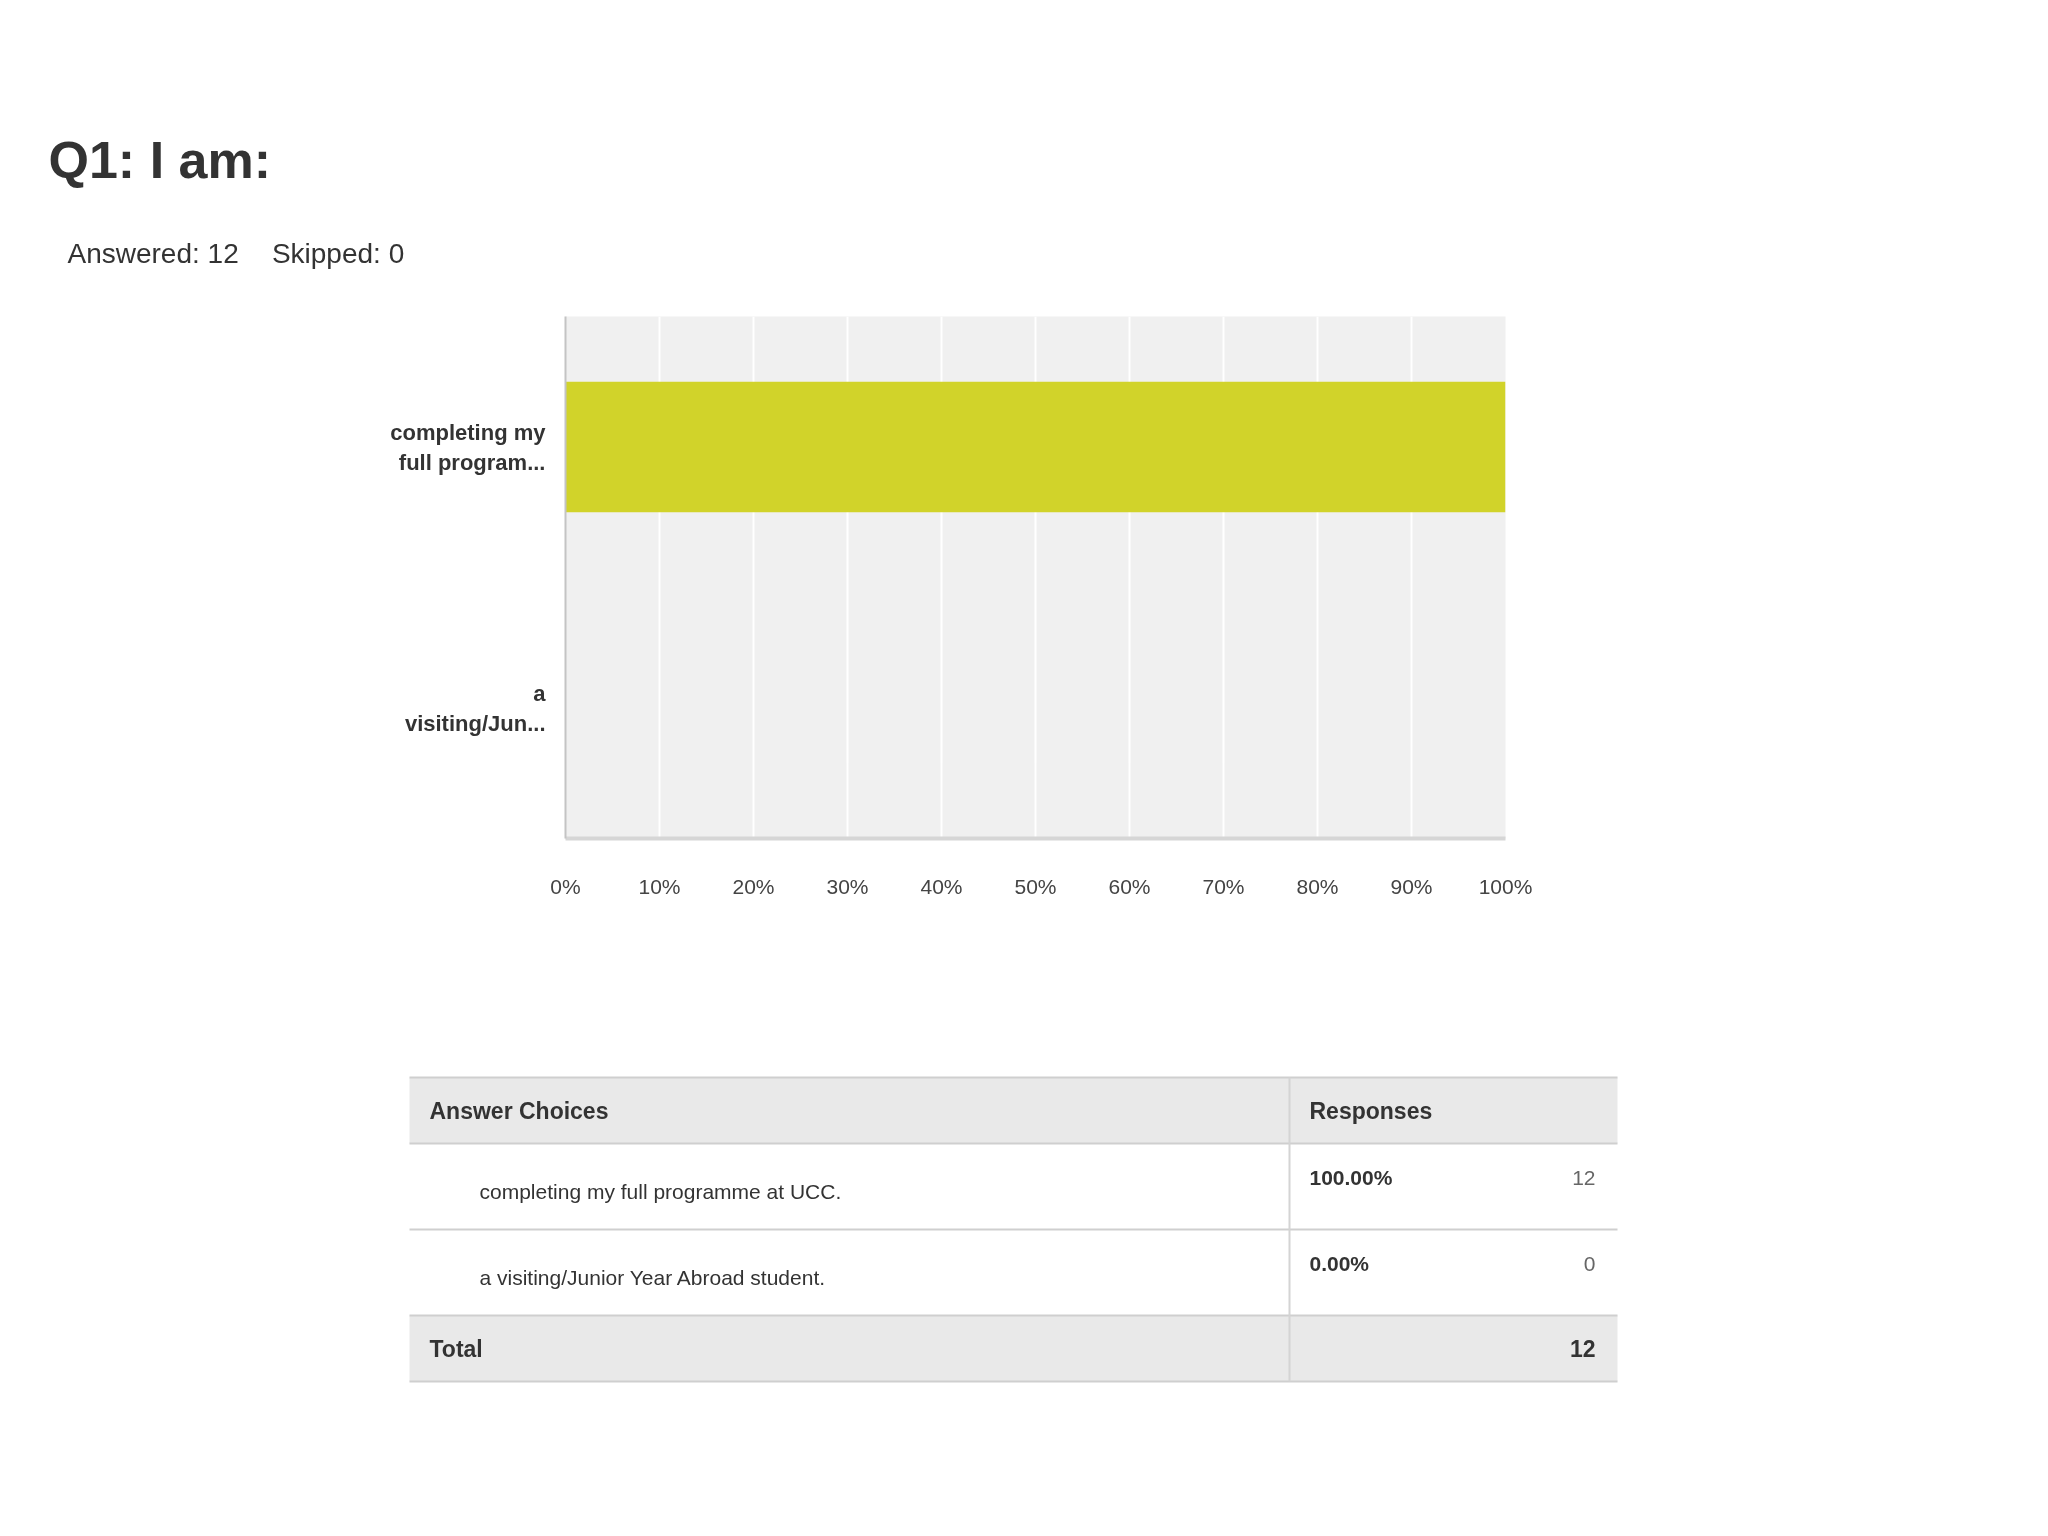  I want to click on x-tick-label: 10%, so click(659, 886).